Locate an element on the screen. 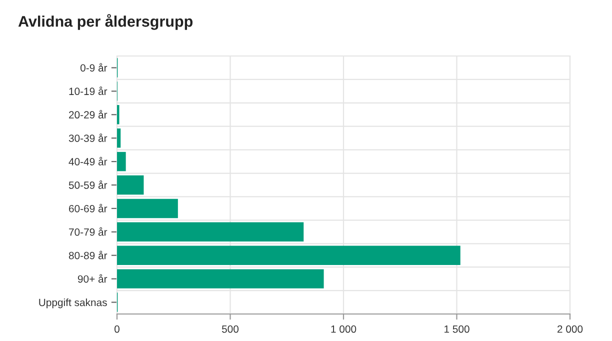 The height and width of the screenshot is (341, 612). x-tick-label: 1 500 is located at coordinates (457, 329).